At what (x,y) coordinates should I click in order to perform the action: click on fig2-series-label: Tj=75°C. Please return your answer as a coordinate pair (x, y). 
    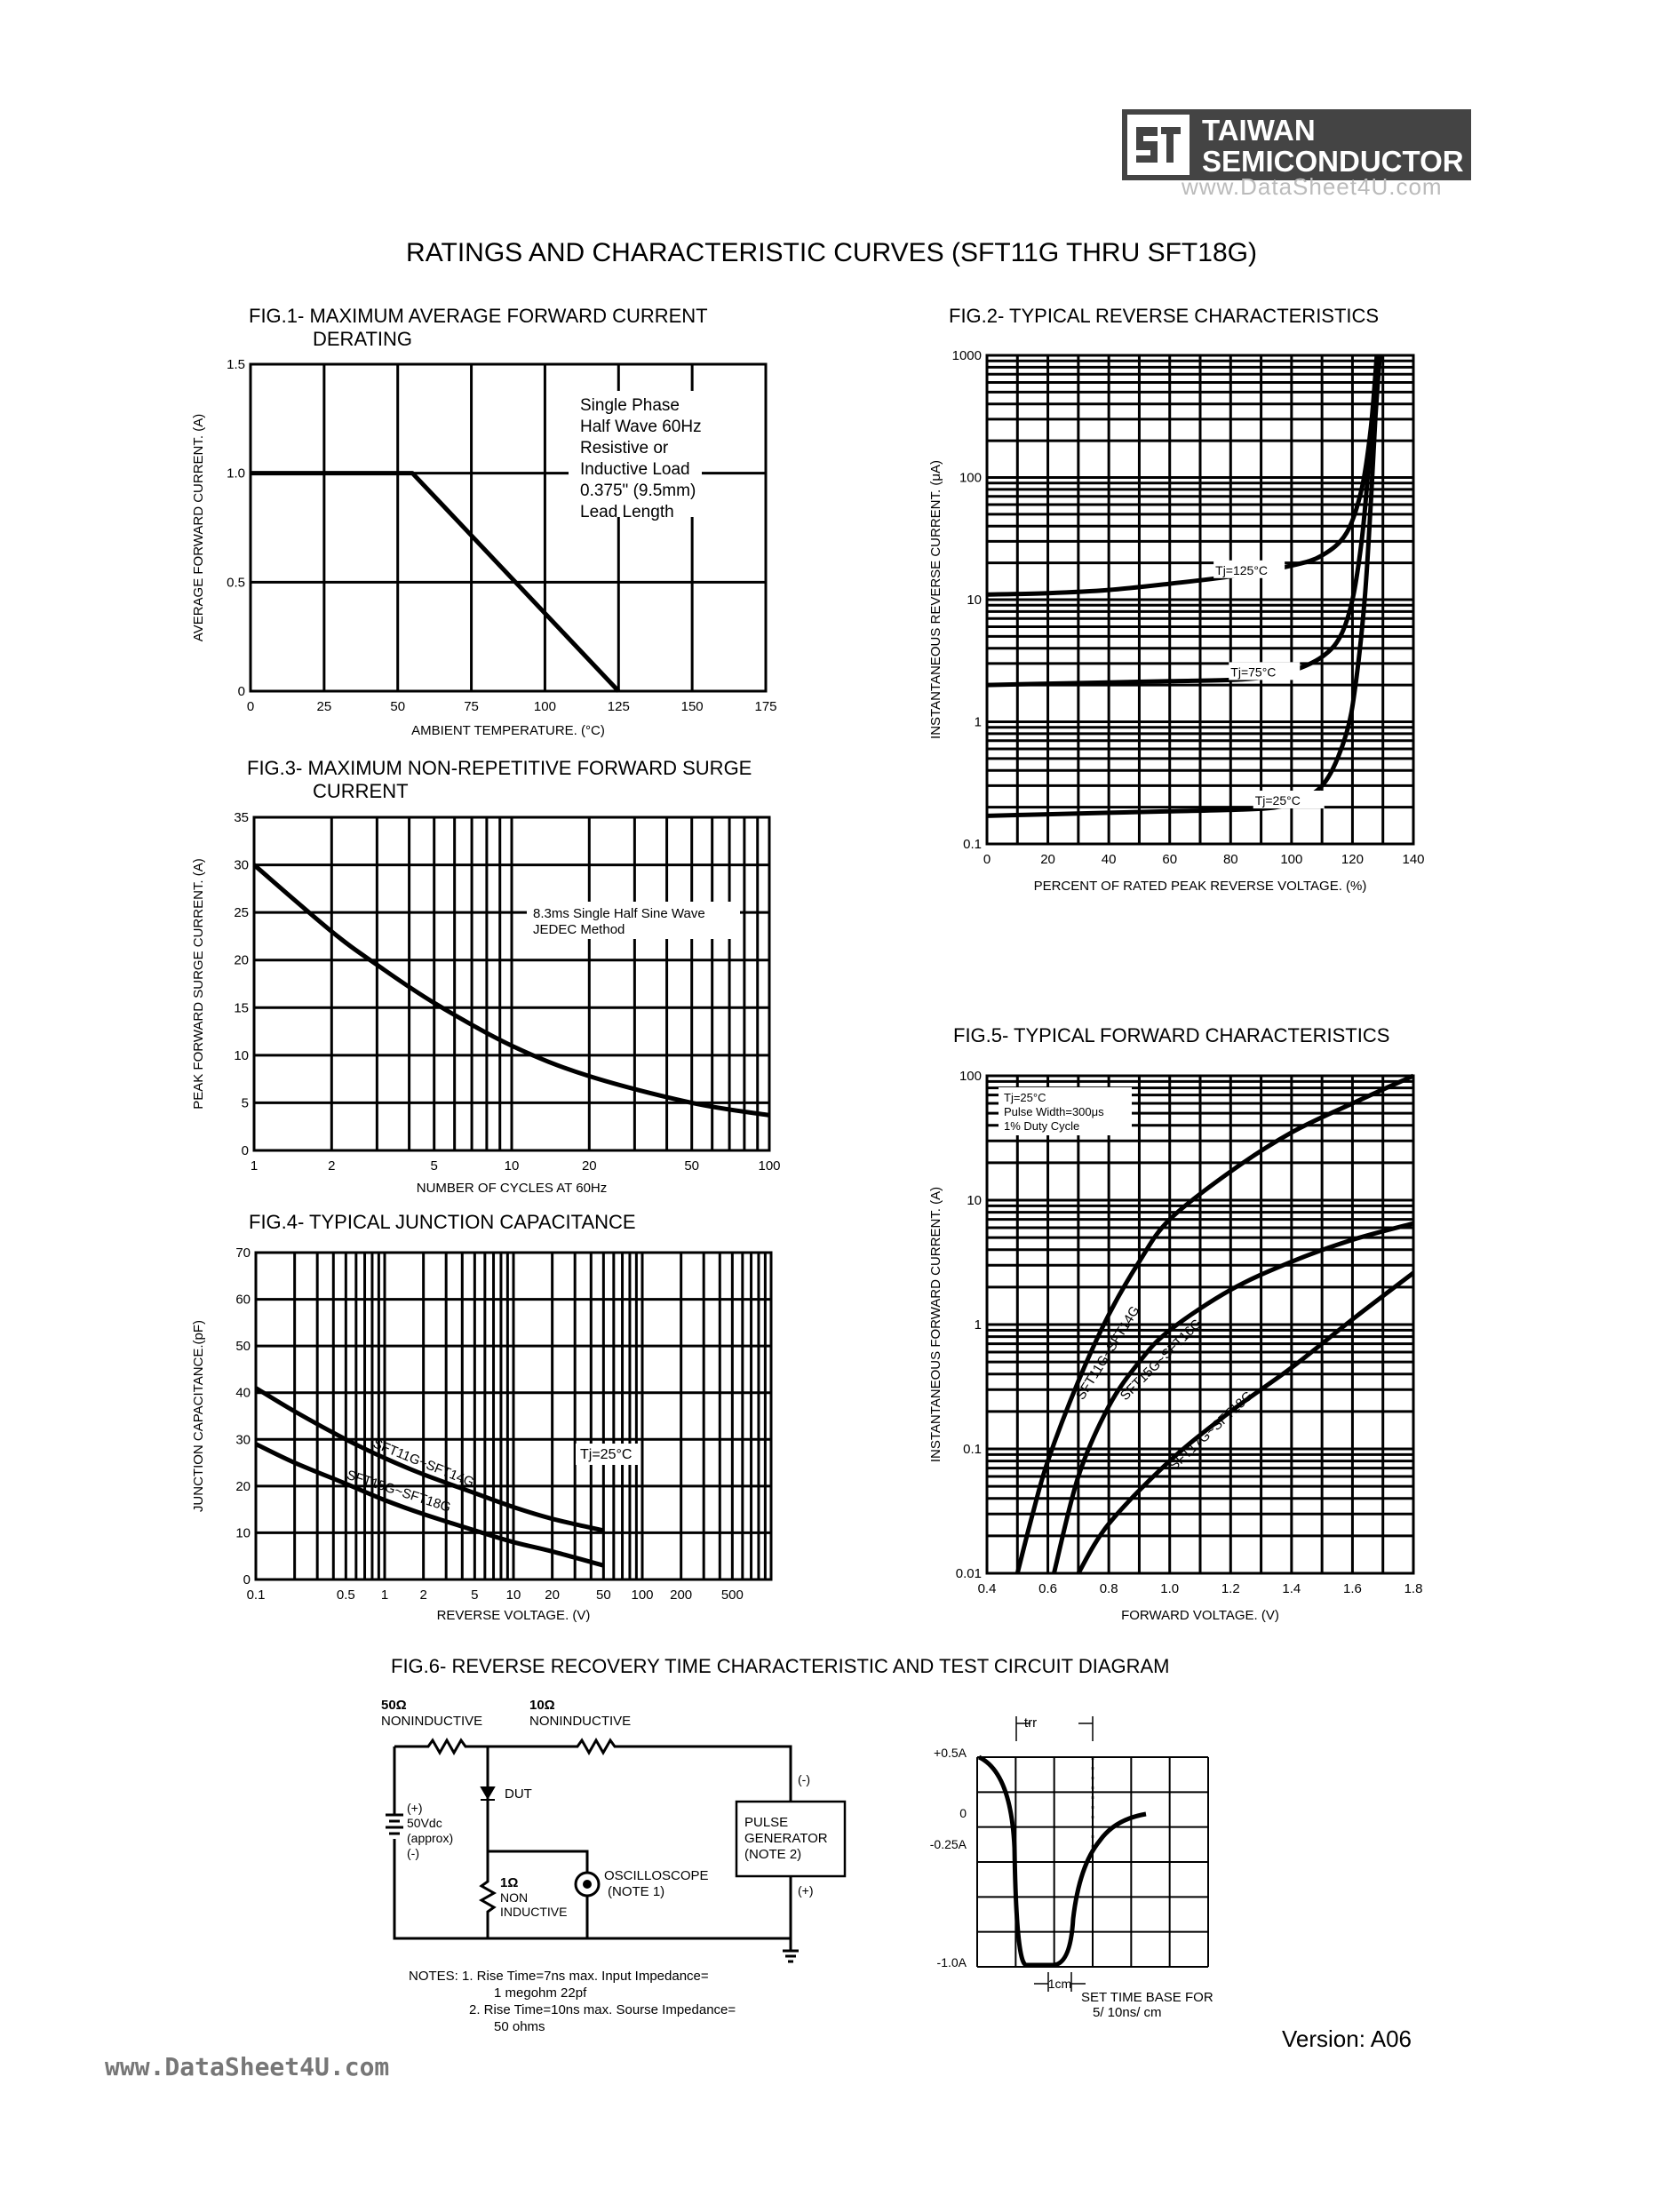
    Looking at the image, I should click on (1253, 672).